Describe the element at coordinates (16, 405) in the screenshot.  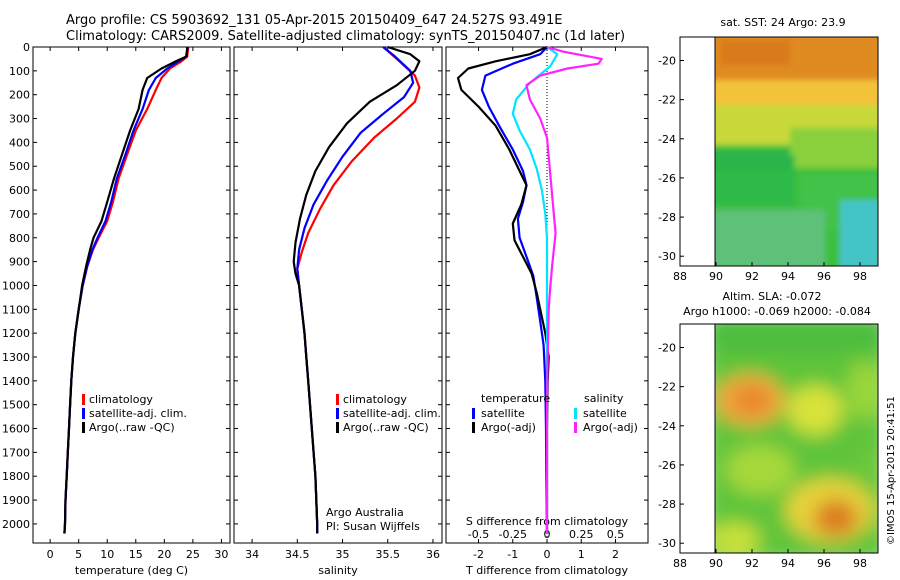
I see `y-tick-label: 1500` at that location.